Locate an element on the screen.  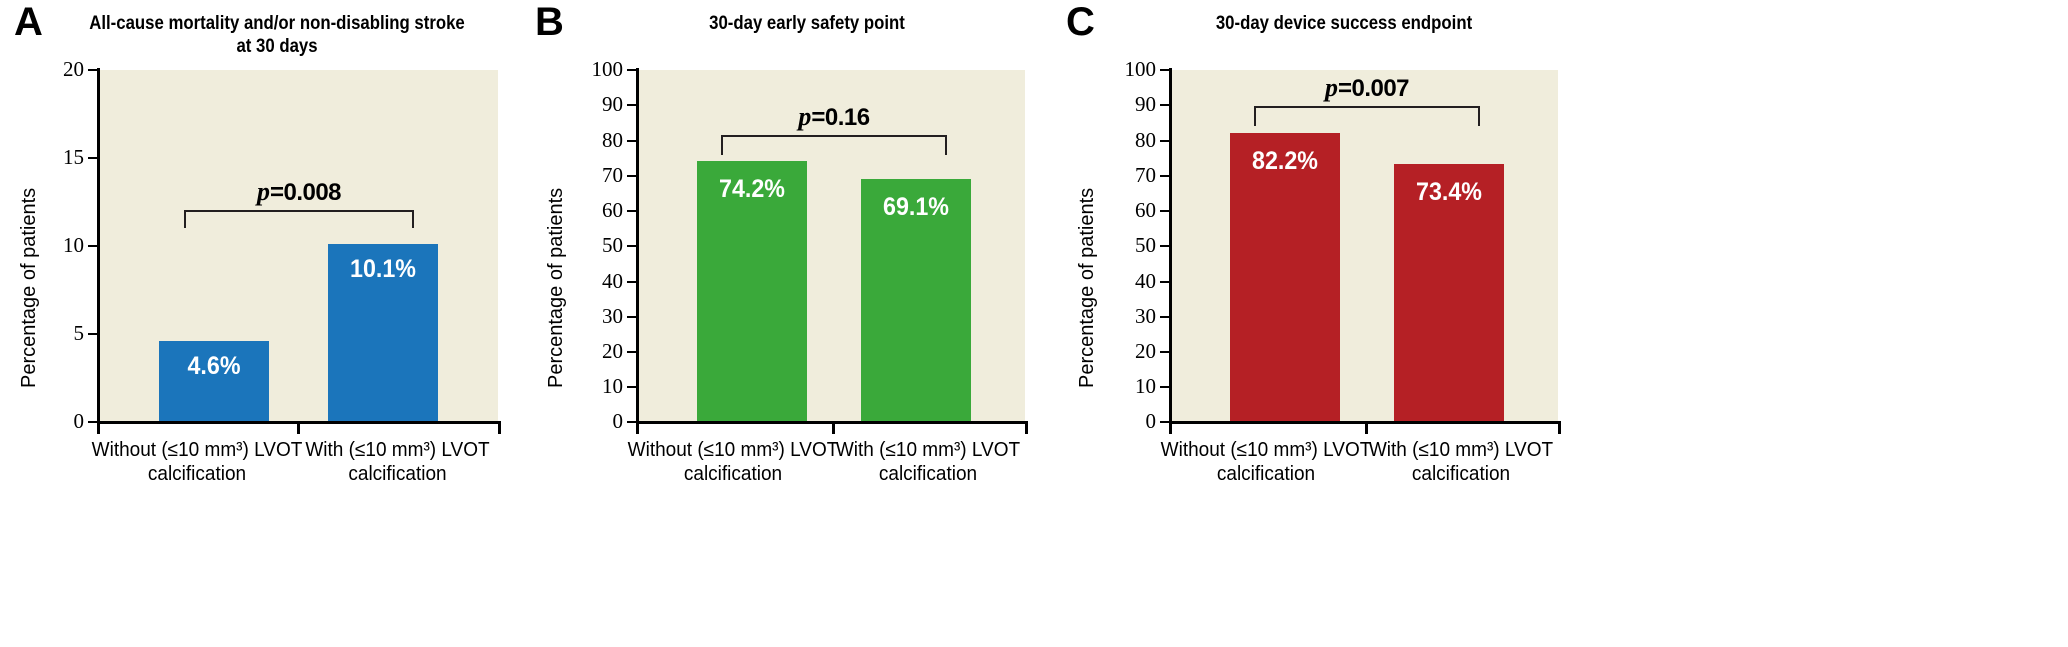
panel-a-xlabel-1: Without (≤10 mm³) LVOT calcification is located at coordinates (197, 462).